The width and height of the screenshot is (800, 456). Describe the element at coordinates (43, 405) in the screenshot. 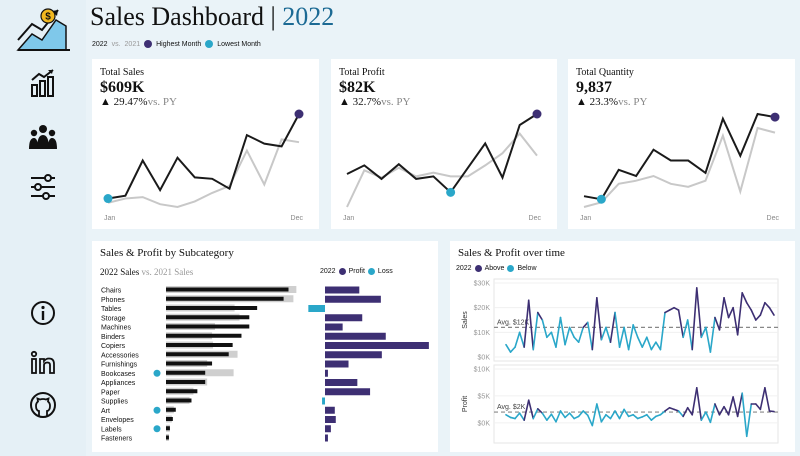

I see `github-icon` at that location.